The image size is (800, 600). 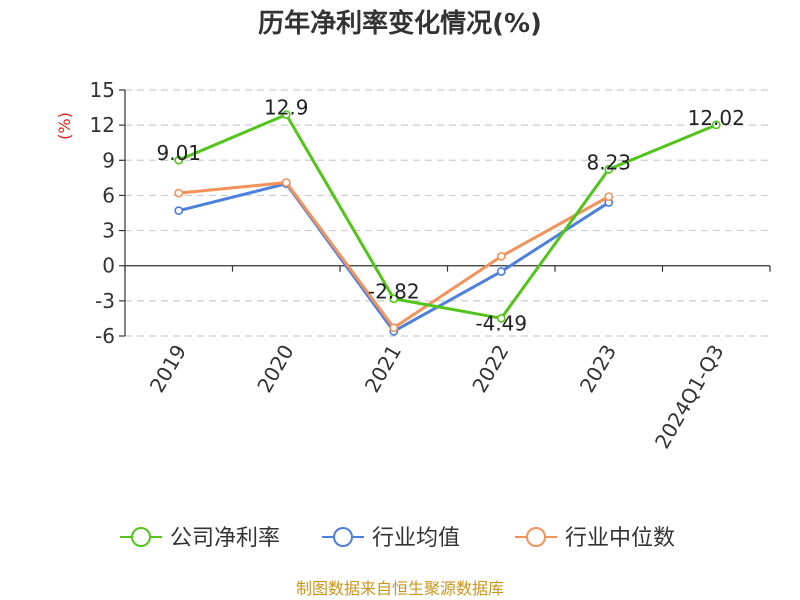 I want to click on x-tick-label: 2022, so click(x=490, y=369).